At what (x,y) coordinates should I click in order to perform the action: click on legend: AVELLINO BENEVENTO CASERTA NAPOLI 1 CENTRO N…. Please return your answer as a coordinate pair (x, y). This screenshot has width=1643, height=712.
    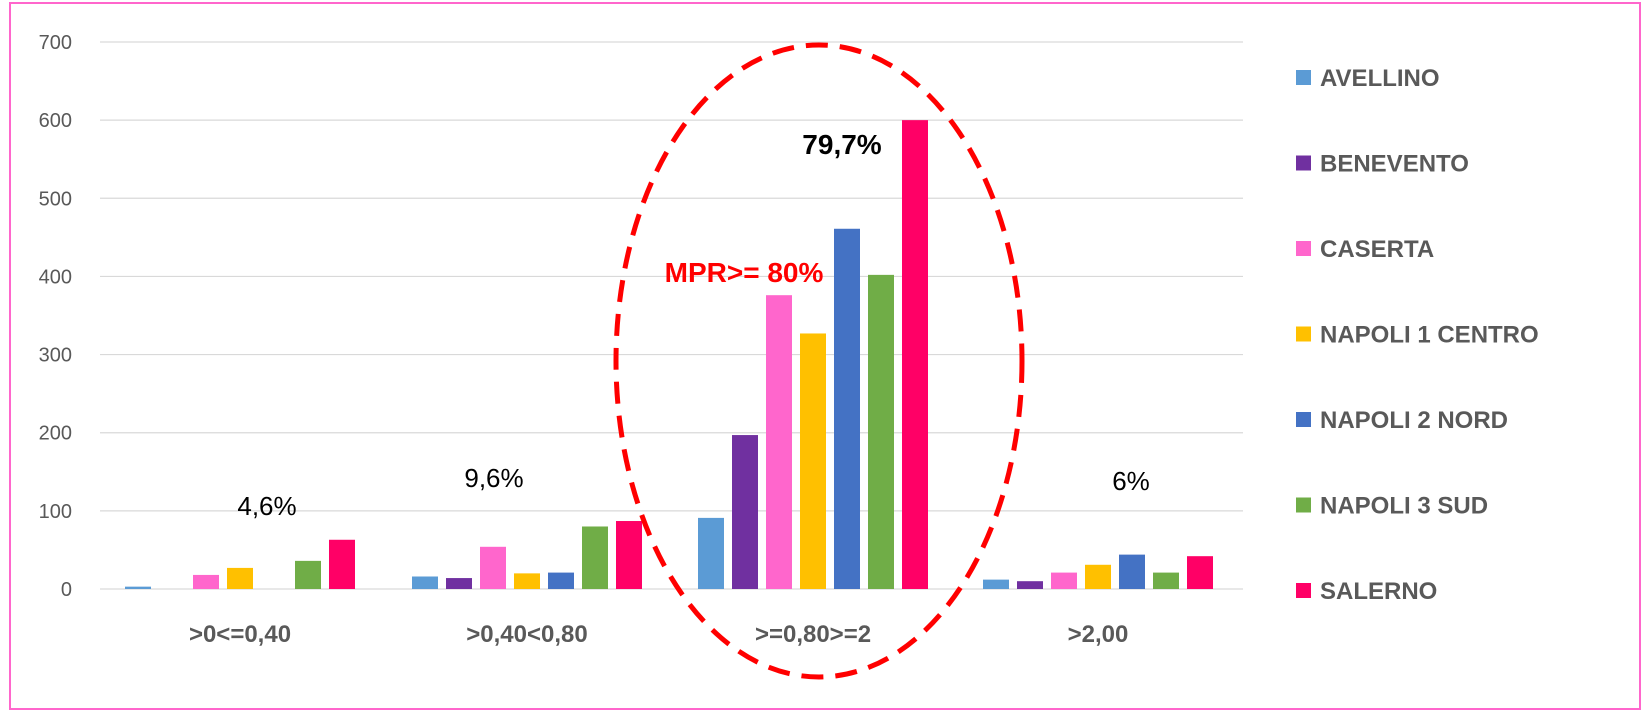
    Looking at the image, I should click on (1417, 335).